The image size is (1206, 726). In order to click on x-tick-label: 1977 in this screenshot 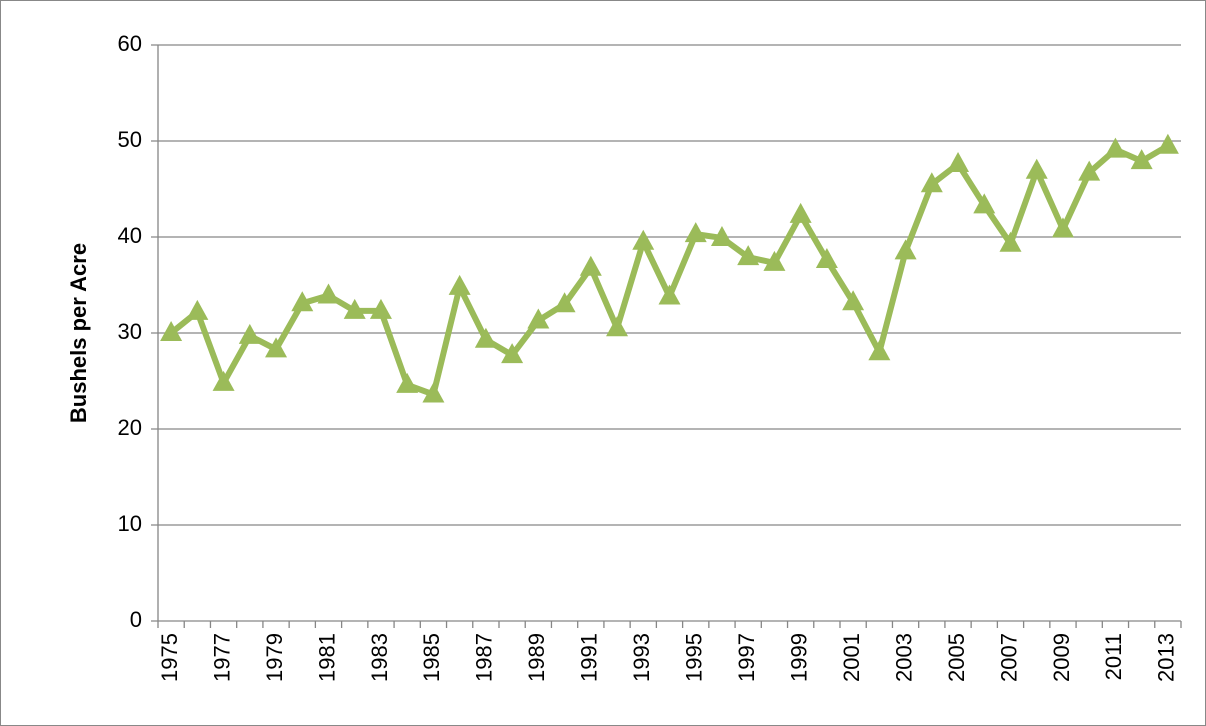, I will do `click(221, 657)`.